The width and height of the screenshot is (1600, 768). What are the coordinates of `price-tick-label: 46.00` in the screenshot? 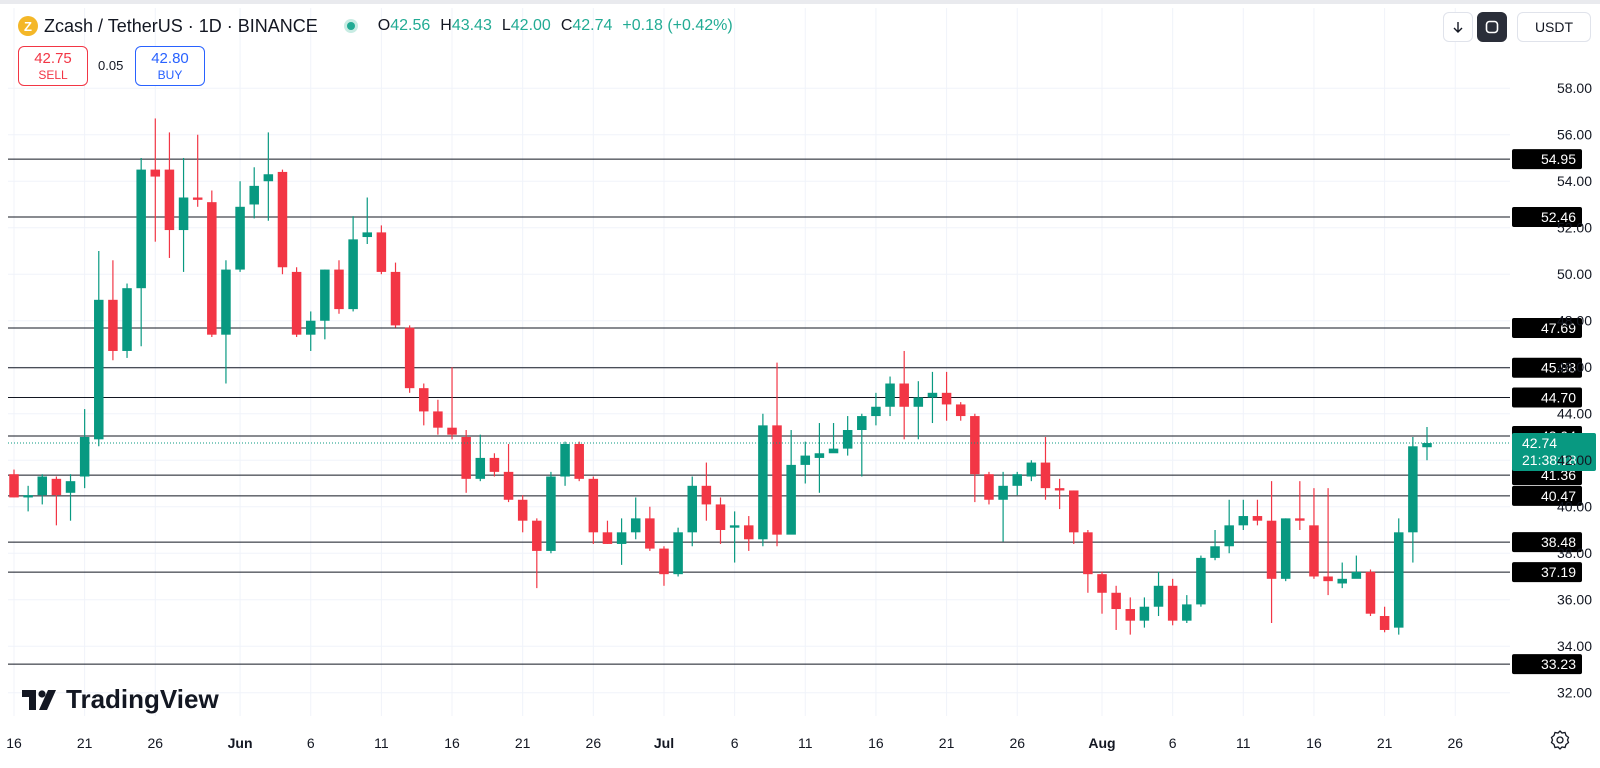 It's located at (1574, 367).